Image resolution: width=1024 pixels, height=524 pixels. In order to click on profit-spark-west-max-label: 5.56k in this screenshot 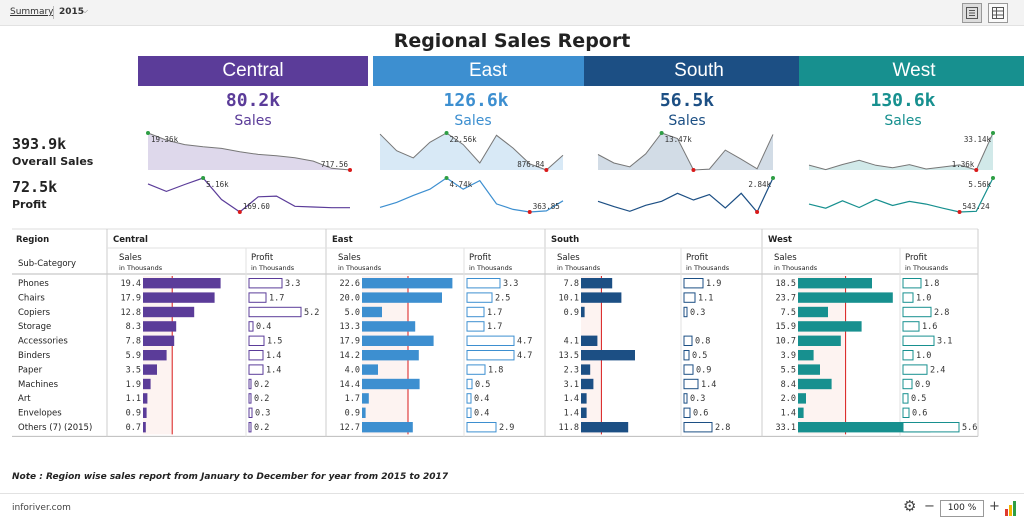, I will do `click(979, 184)`.